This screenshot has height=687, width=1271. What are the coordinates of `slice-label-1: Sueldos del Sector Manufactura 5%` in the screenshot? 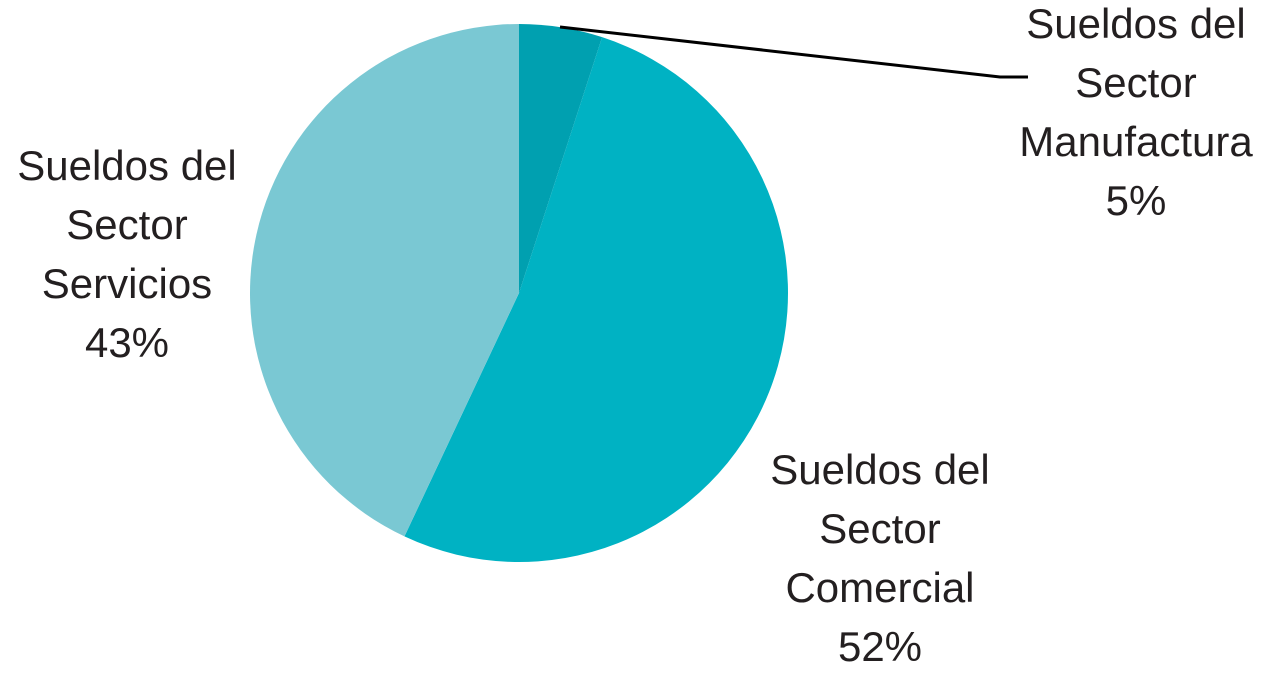 It's located at (1136, 112).